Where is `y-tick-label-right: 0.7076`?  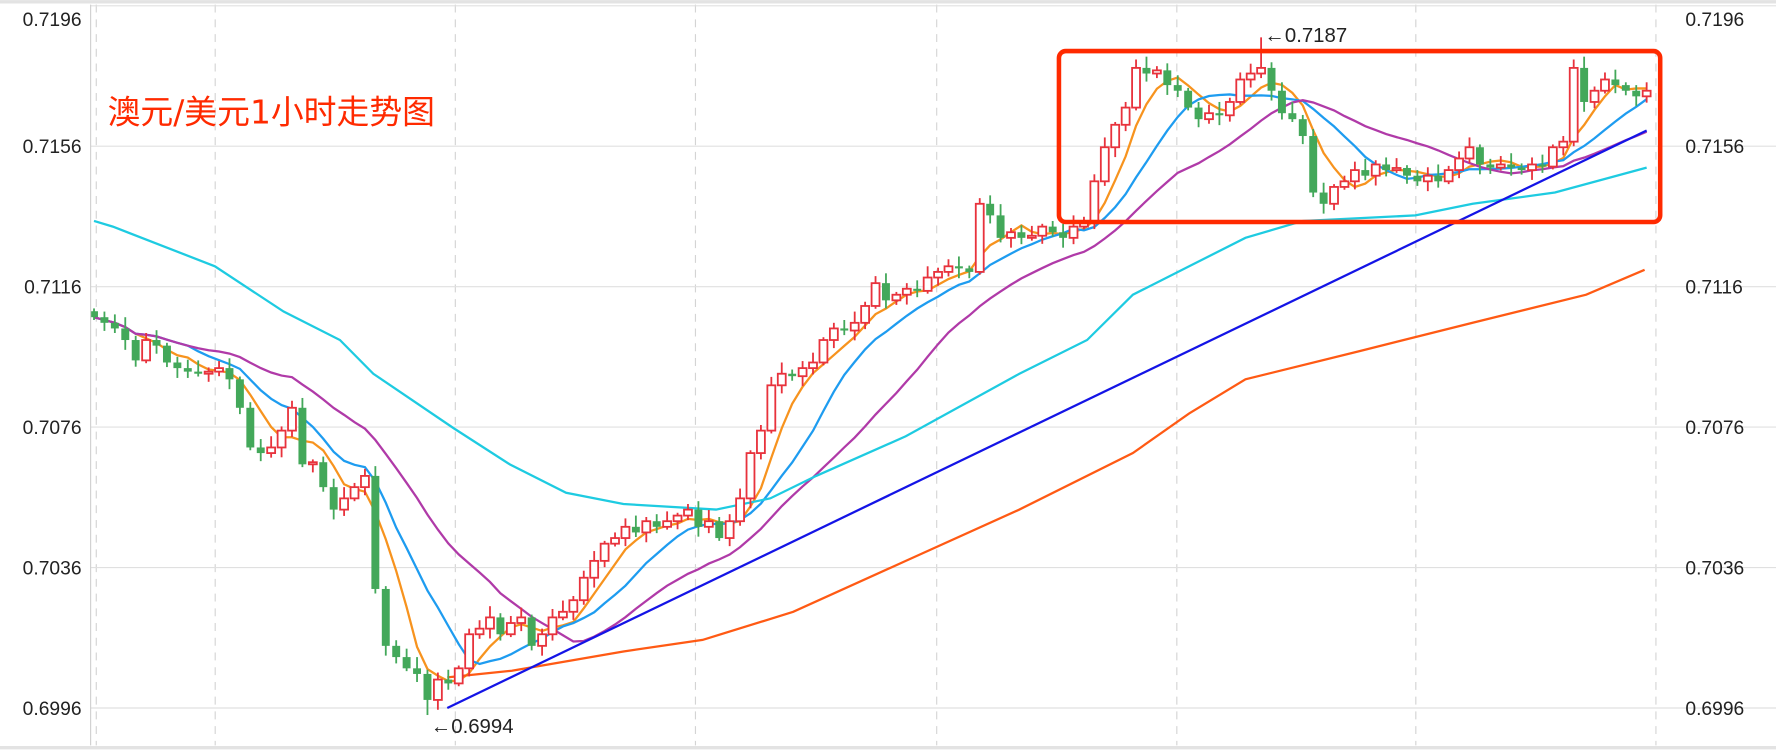 y-tick-label-right: 0.7076 is located at coordinates (1714, 428).